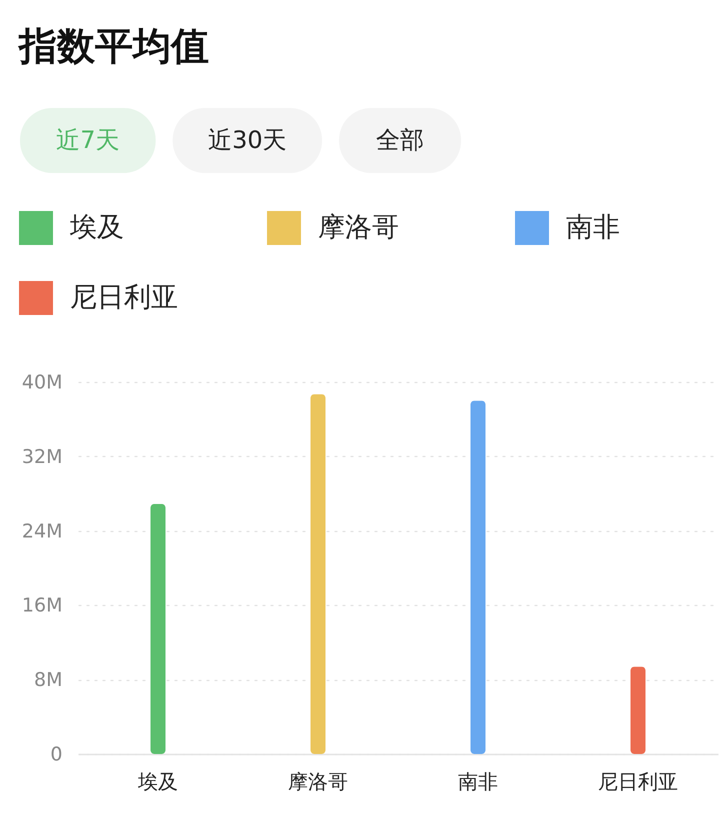 The image size is (726, 828). Describe the element at coordinates (88, 140) in the screenshot. I see `text: 近7天` at that location.